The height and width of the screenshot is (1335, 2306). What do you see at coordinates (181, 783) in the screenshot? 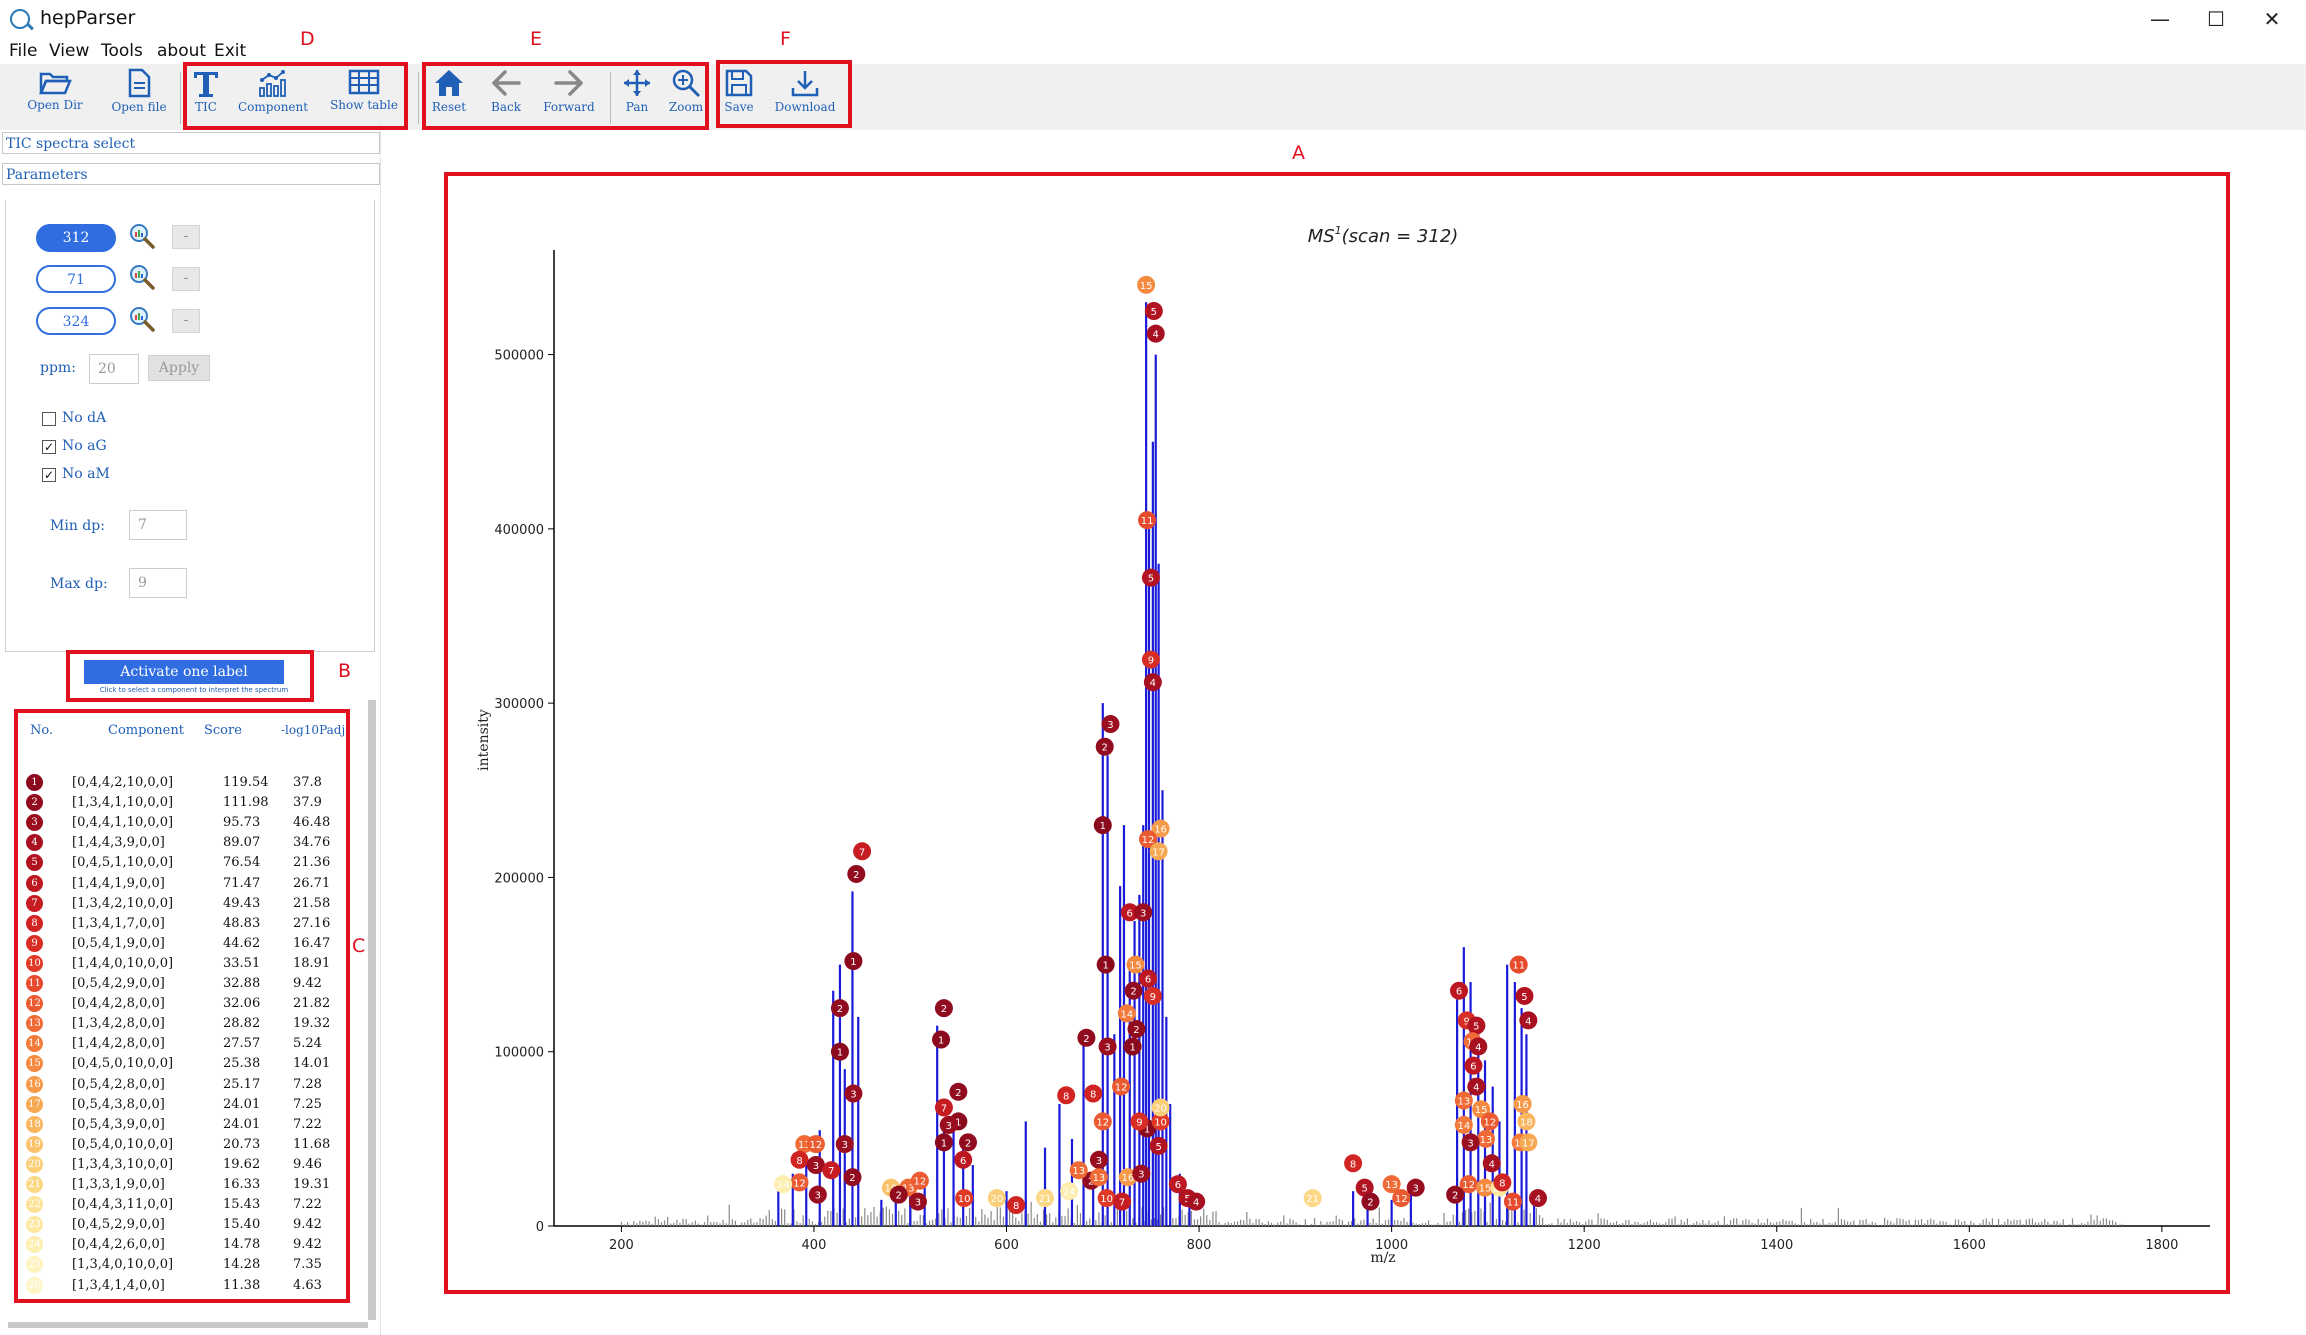
I see `table-row: 1 [0,4,4,2,10,0,0] 119.54 37.8` at bounding box center [181, 783].